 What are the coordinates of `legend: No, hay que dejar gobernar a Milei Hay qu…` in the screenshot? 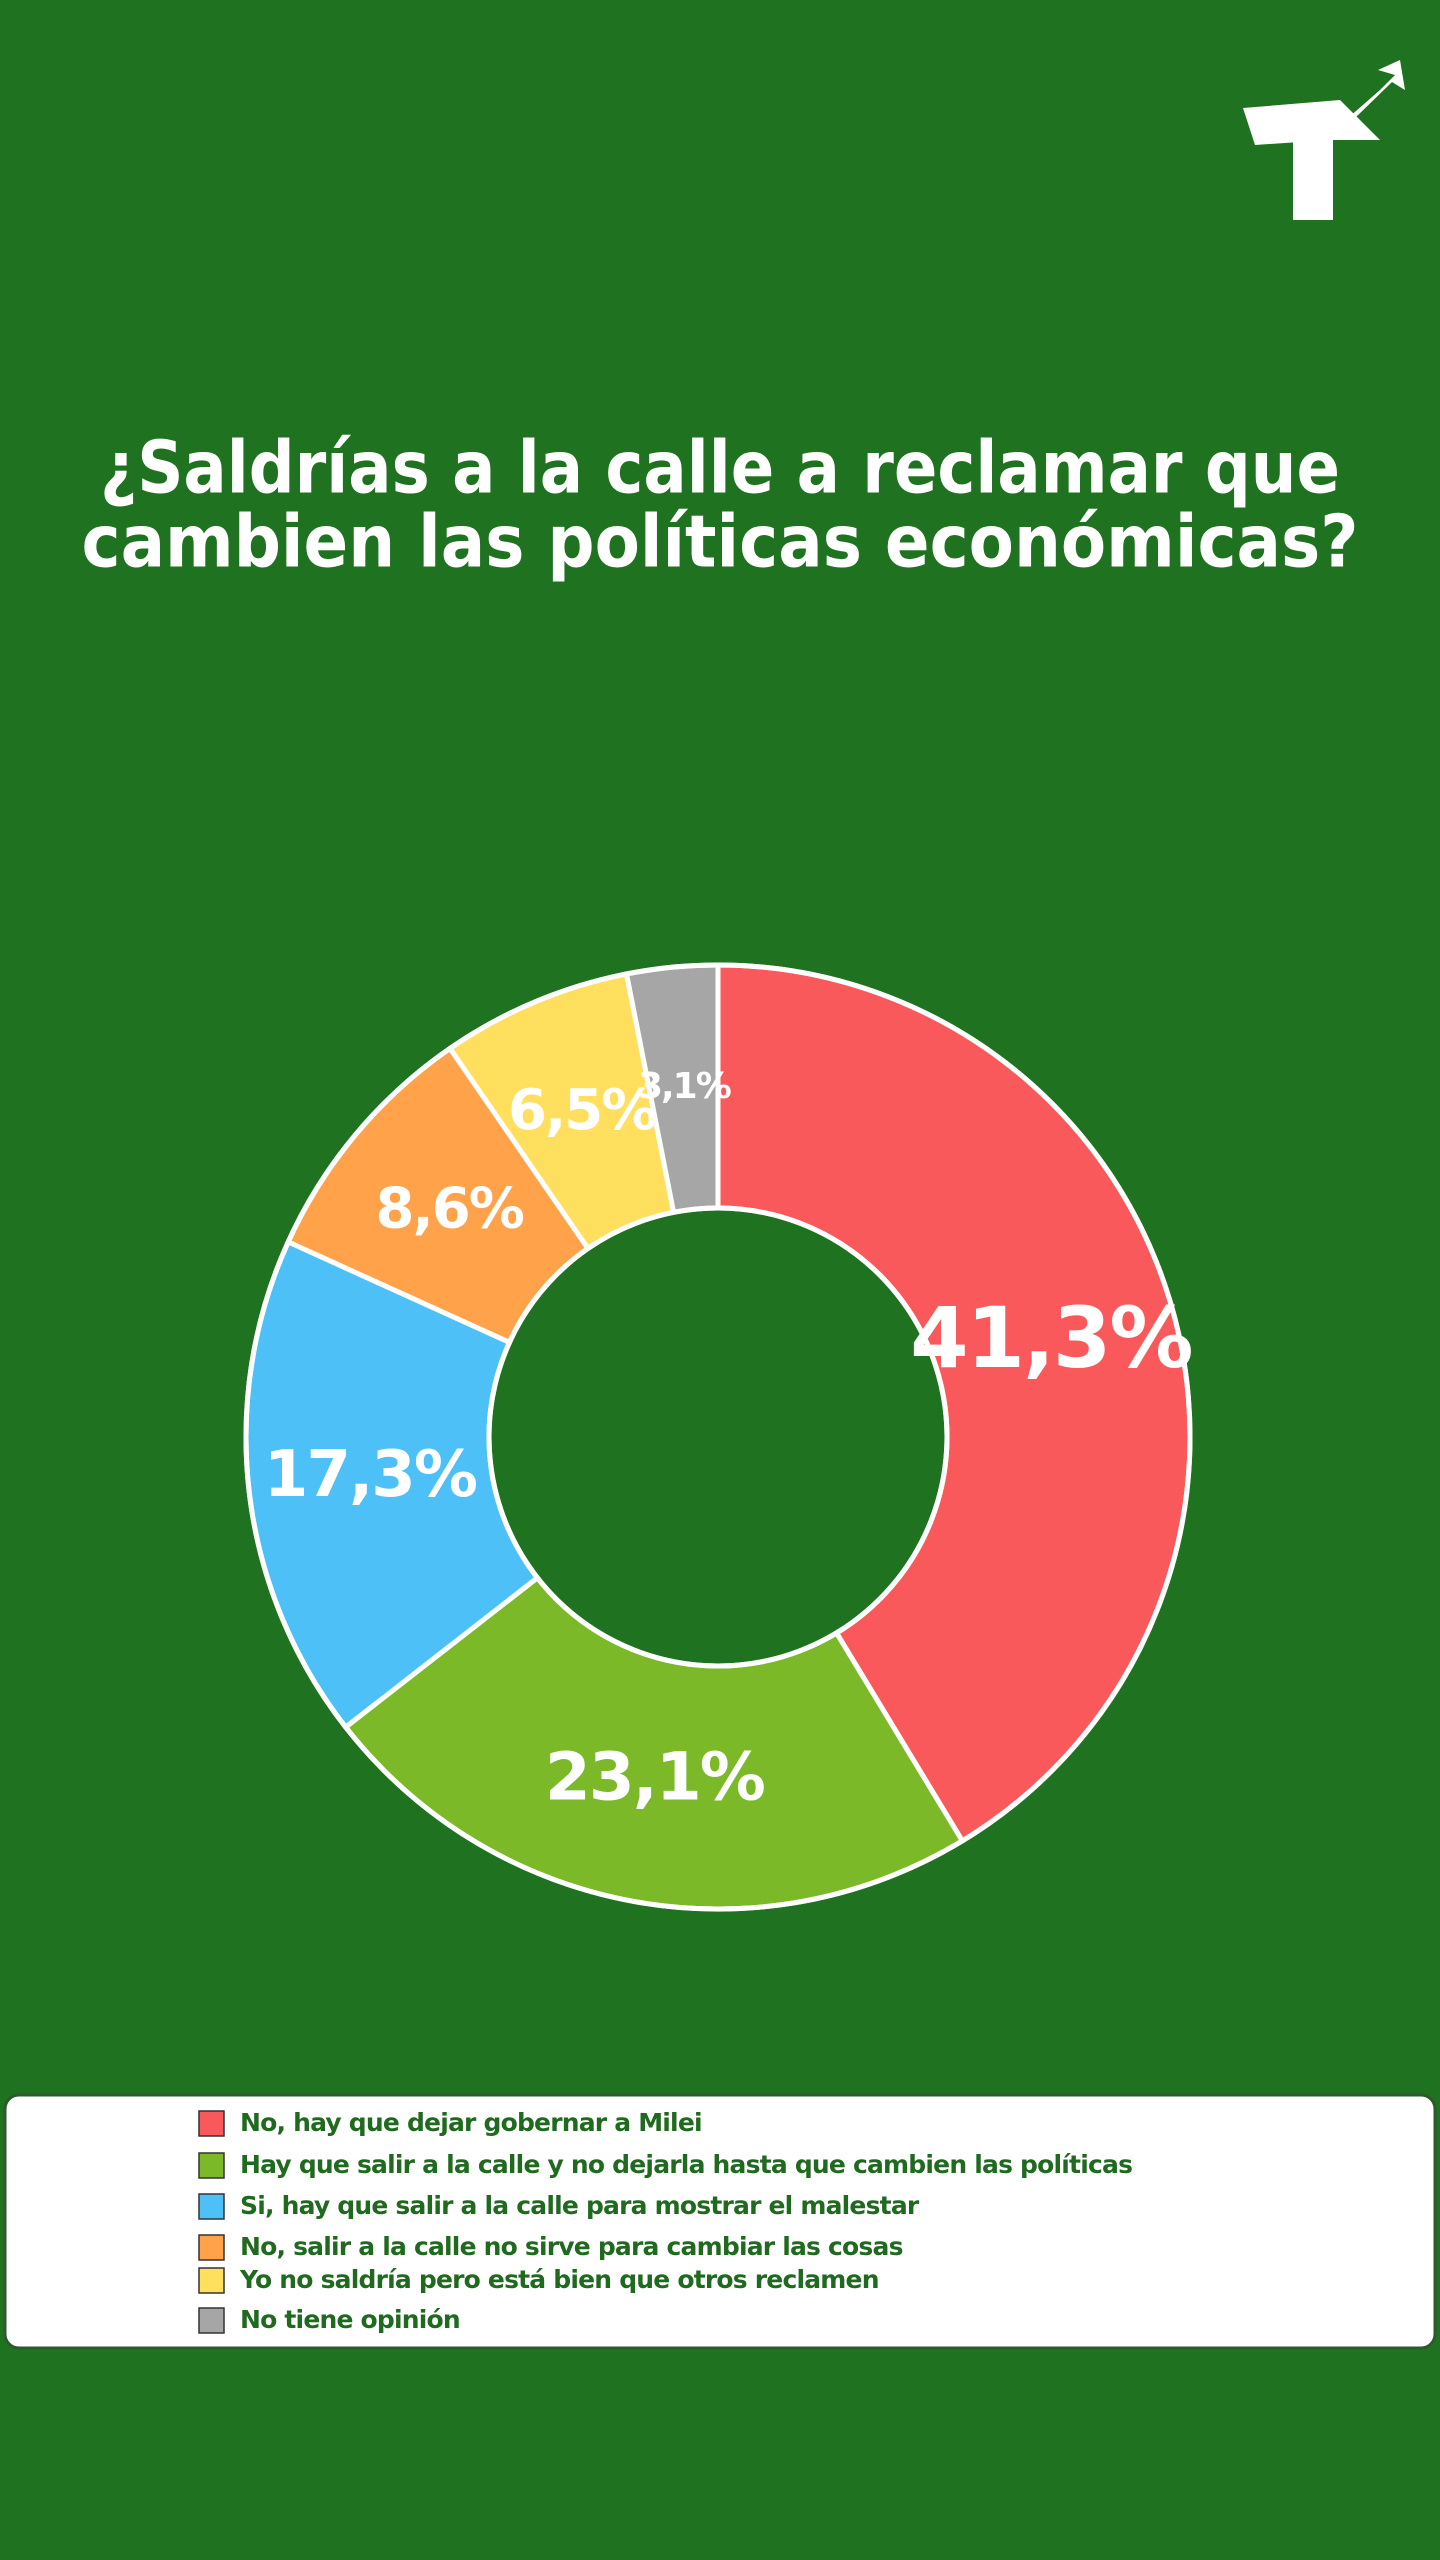 It's located at (665, 2221).